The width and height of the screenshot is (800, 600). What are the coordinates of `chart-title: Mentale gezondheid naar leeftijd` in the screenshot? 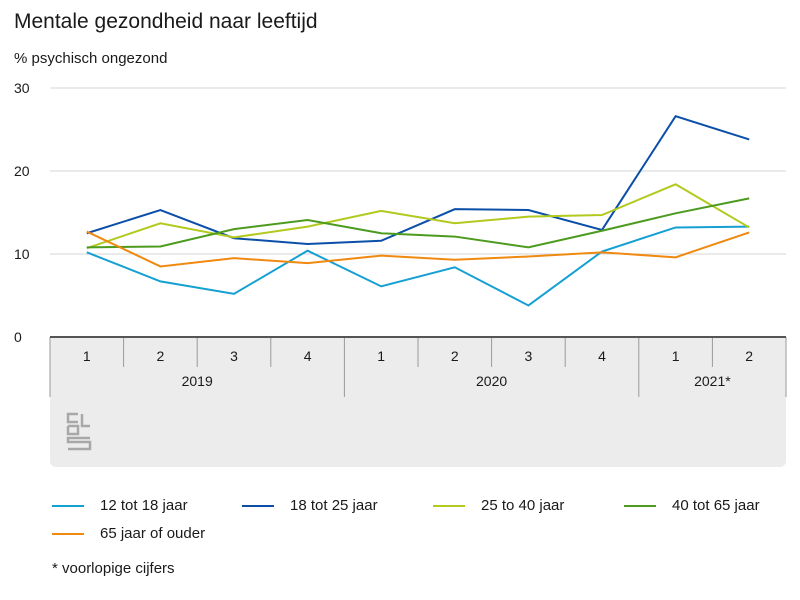 It's located at (166, 21).